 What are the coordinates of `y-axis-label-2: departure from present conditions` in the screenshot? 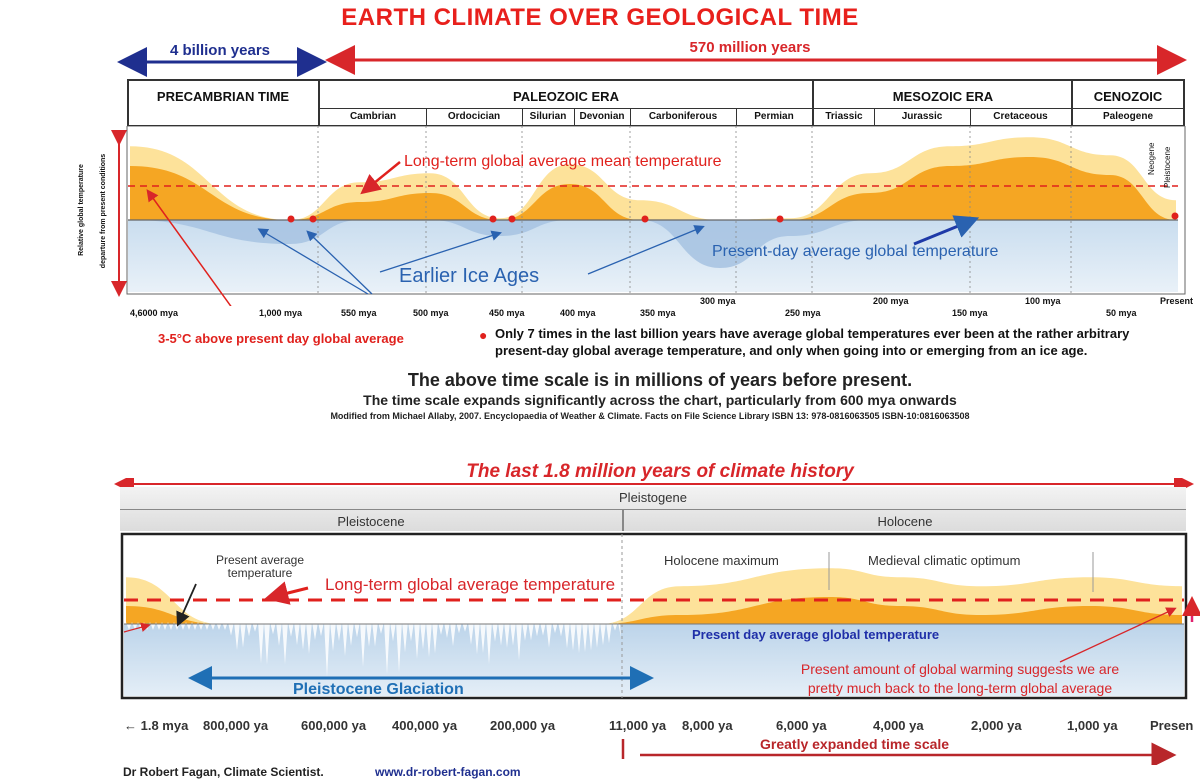 It's located at (103, 211).